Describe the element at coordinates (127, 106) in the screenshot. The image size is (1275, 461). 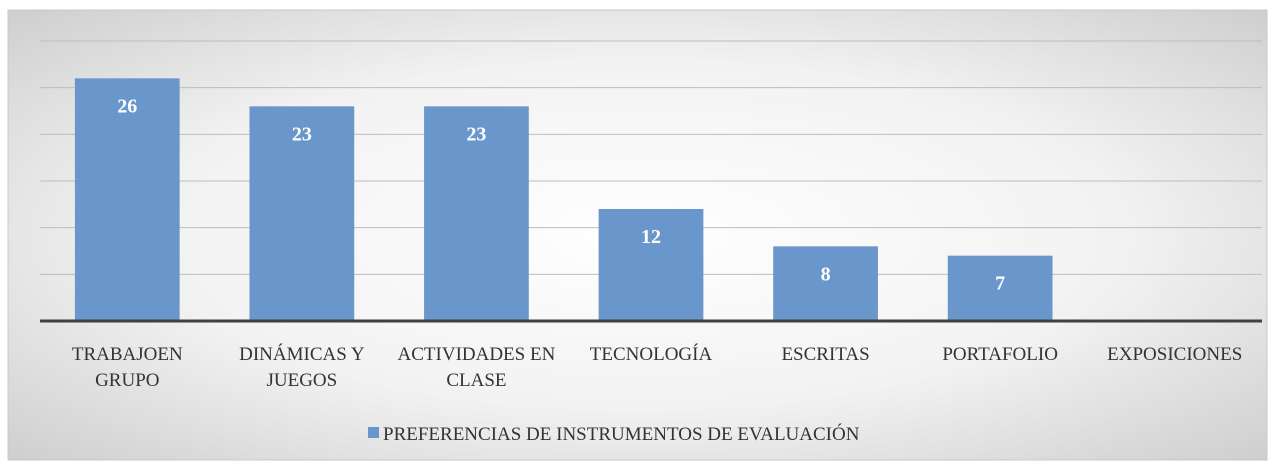
I see `data-label: 26` at that location.